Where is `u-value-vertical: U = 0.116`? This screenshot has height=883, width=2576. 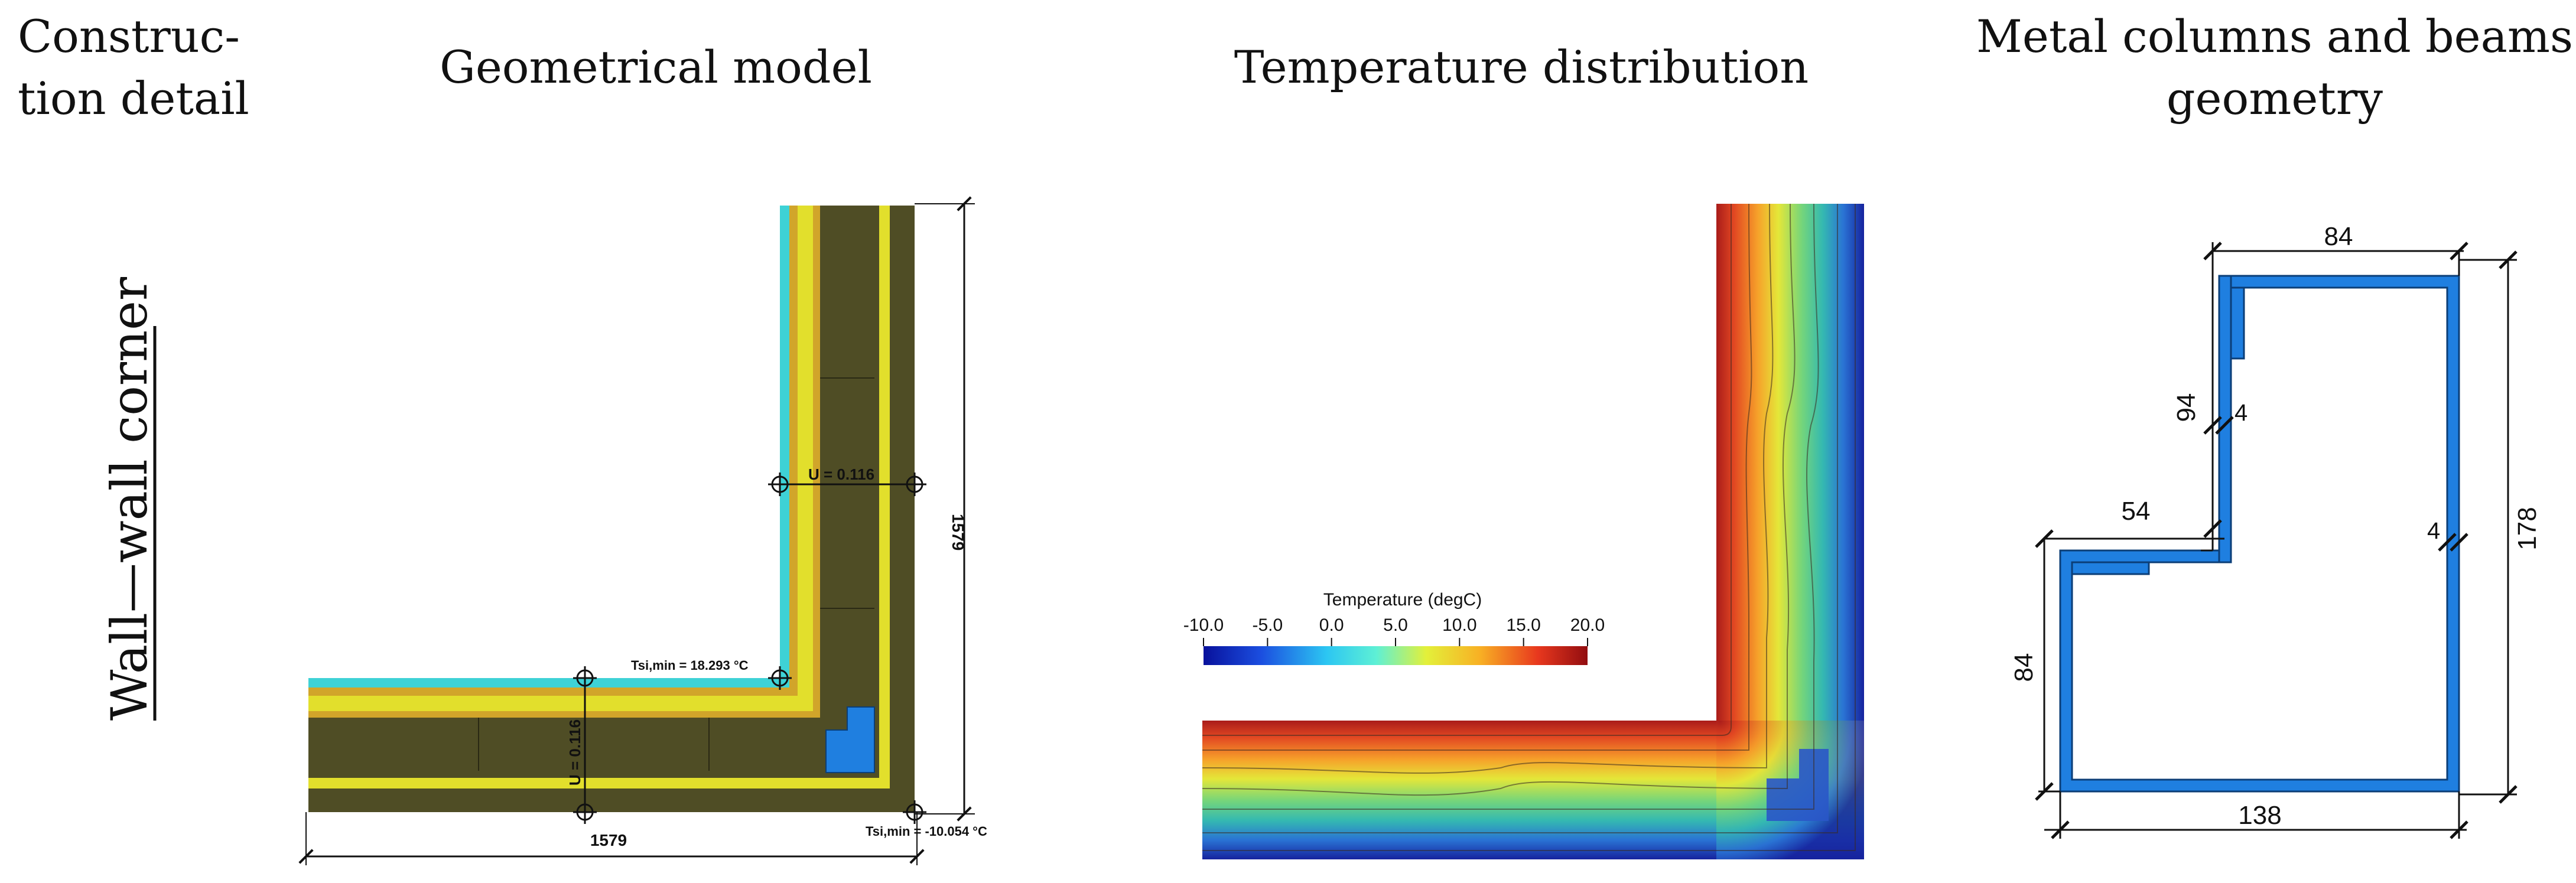 u-value-vertical: U = 0.116 is located at coordinates (841, 474).